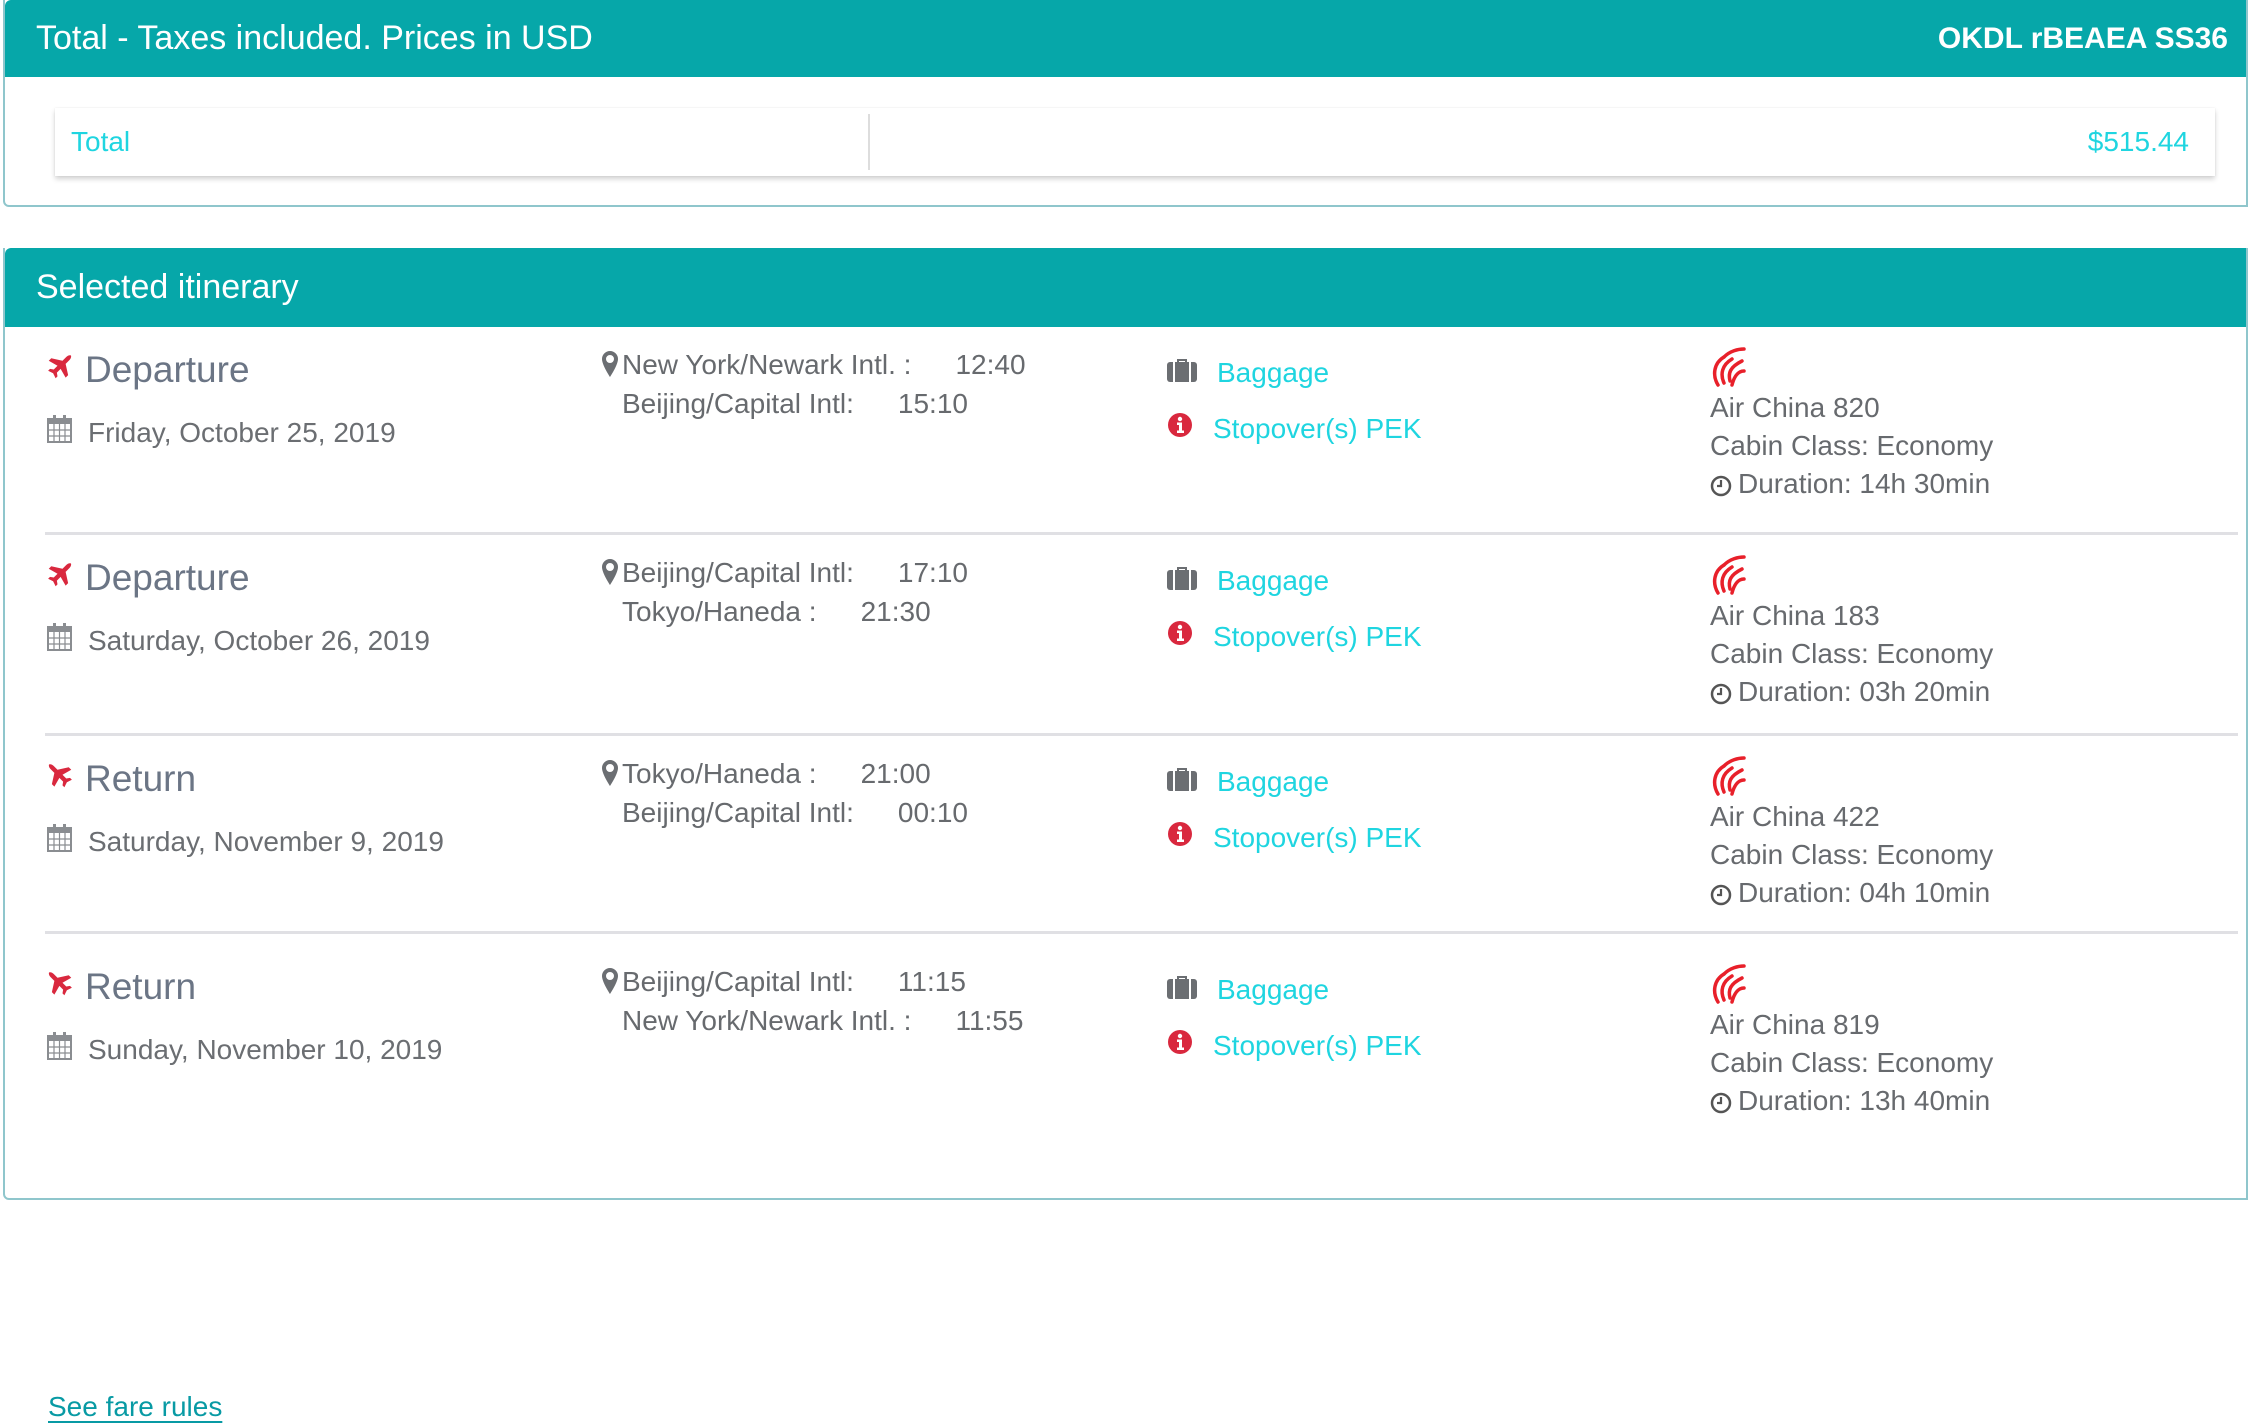  What do you see at coordinates (932, 403) in the screenshot?
I see `destination-time: 15:10` at bounding box center [932, 403].